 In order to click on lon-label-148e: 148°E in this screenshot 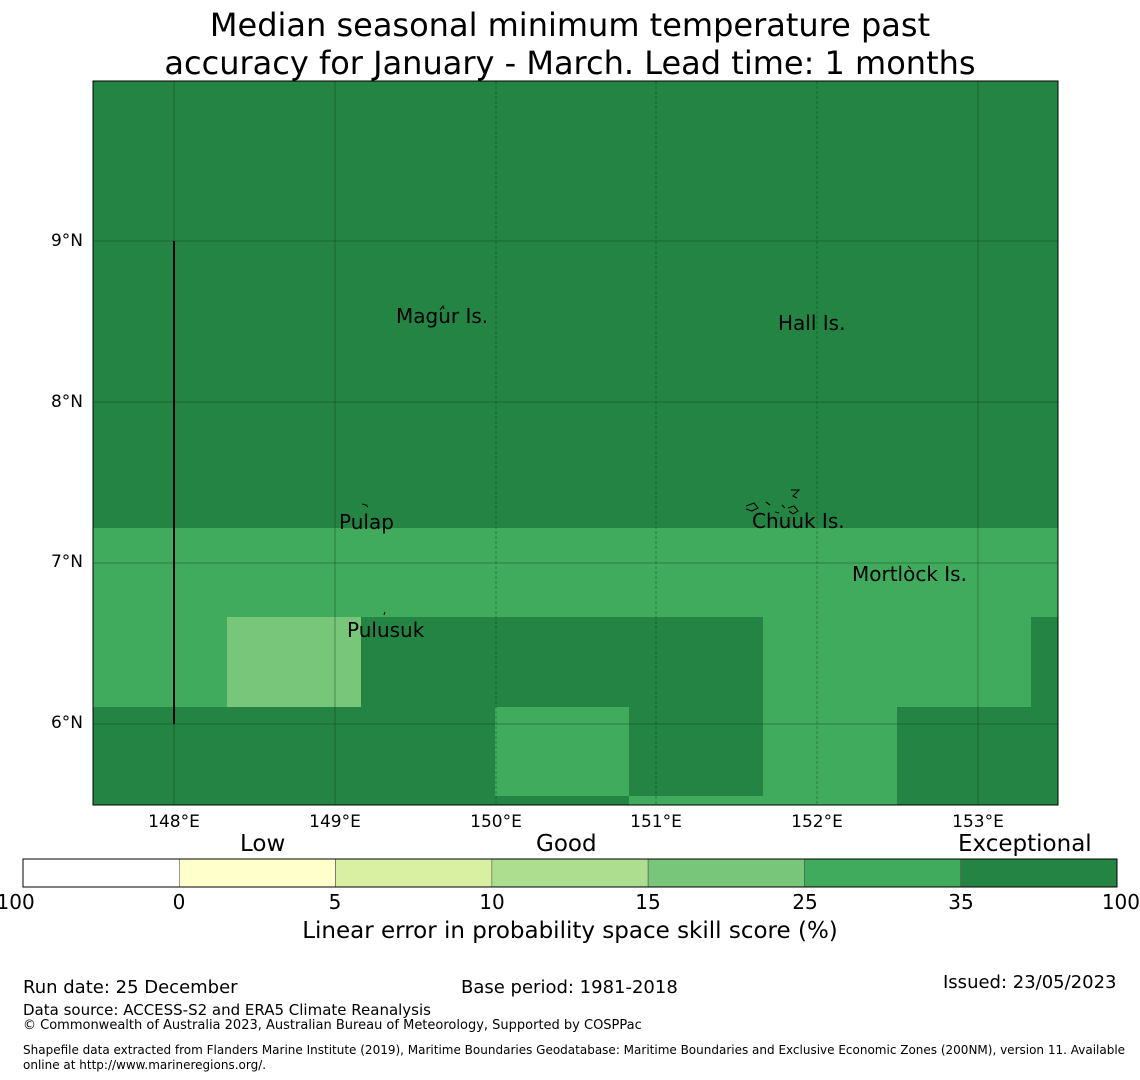, I will do `click(174, 822)`.